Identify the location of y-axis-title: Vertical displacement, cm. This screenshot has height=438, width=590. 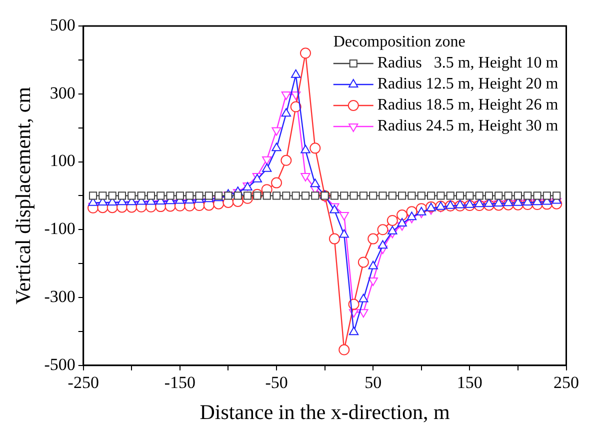
(23, 195).